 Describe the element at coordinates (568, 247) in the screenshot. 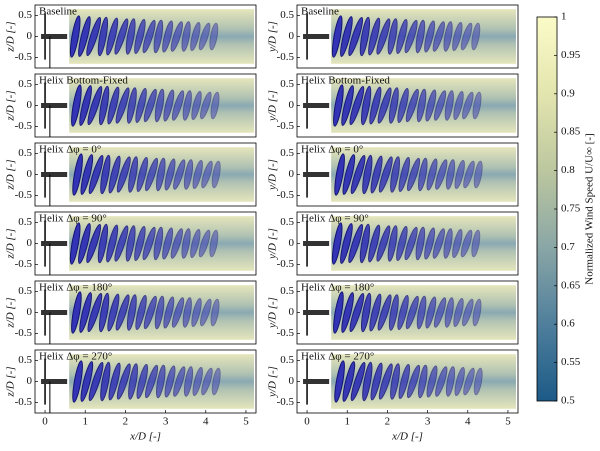

I see `colorbar-tick-label: 0.7` at that location.